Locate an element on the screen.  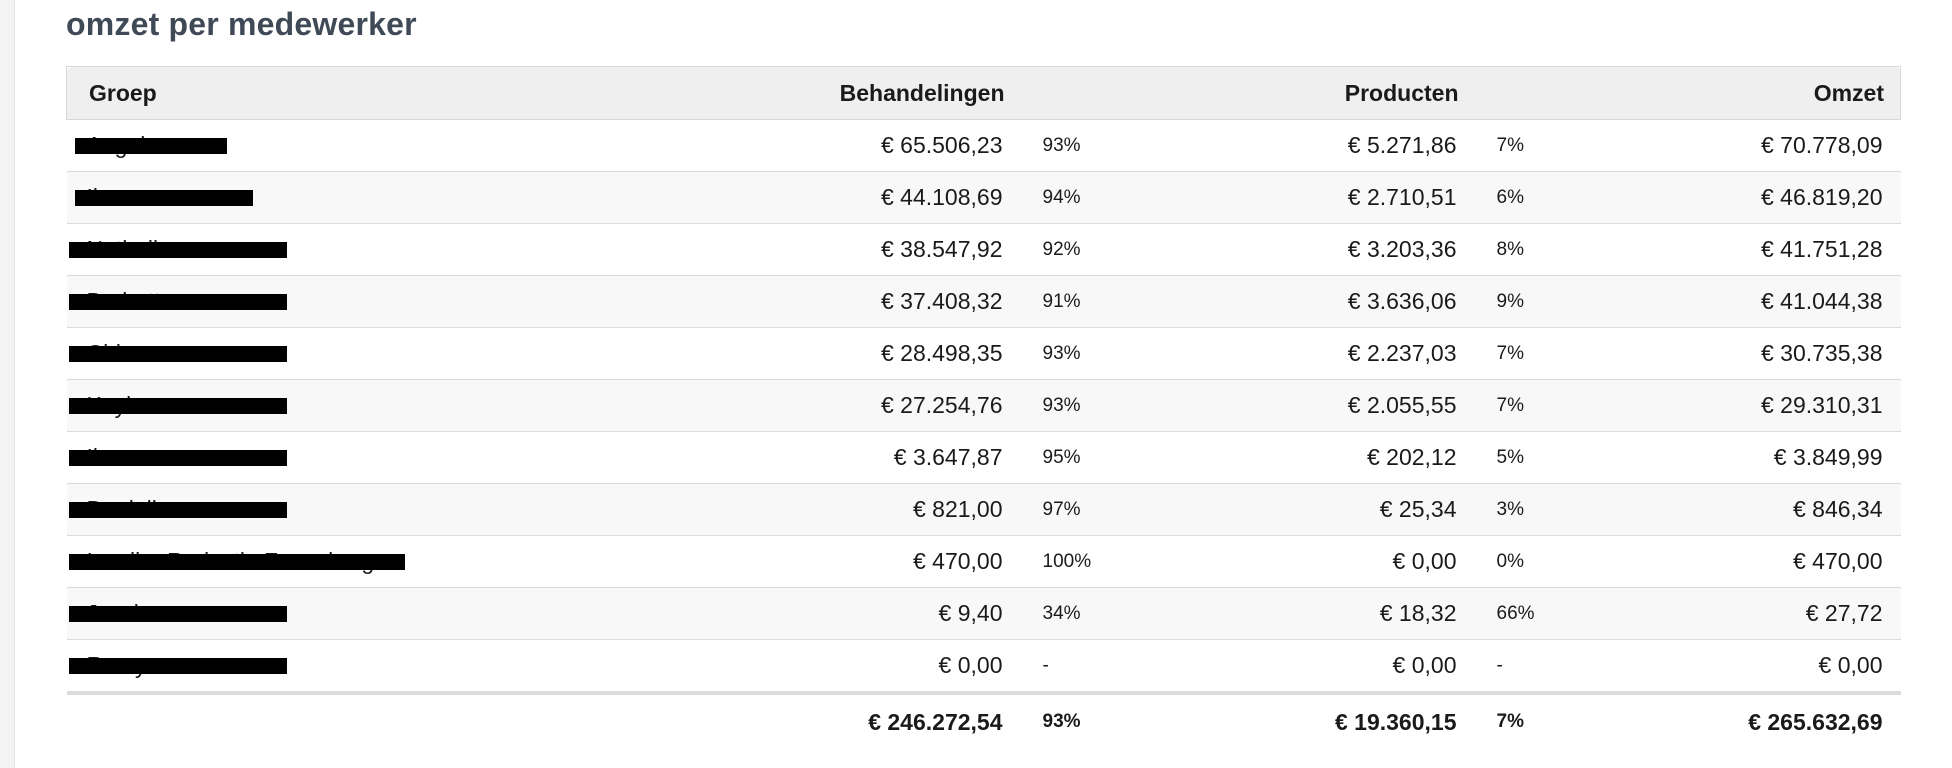
behandelingen-cell: € 65.506,23 is located at coordinates (803, 145).